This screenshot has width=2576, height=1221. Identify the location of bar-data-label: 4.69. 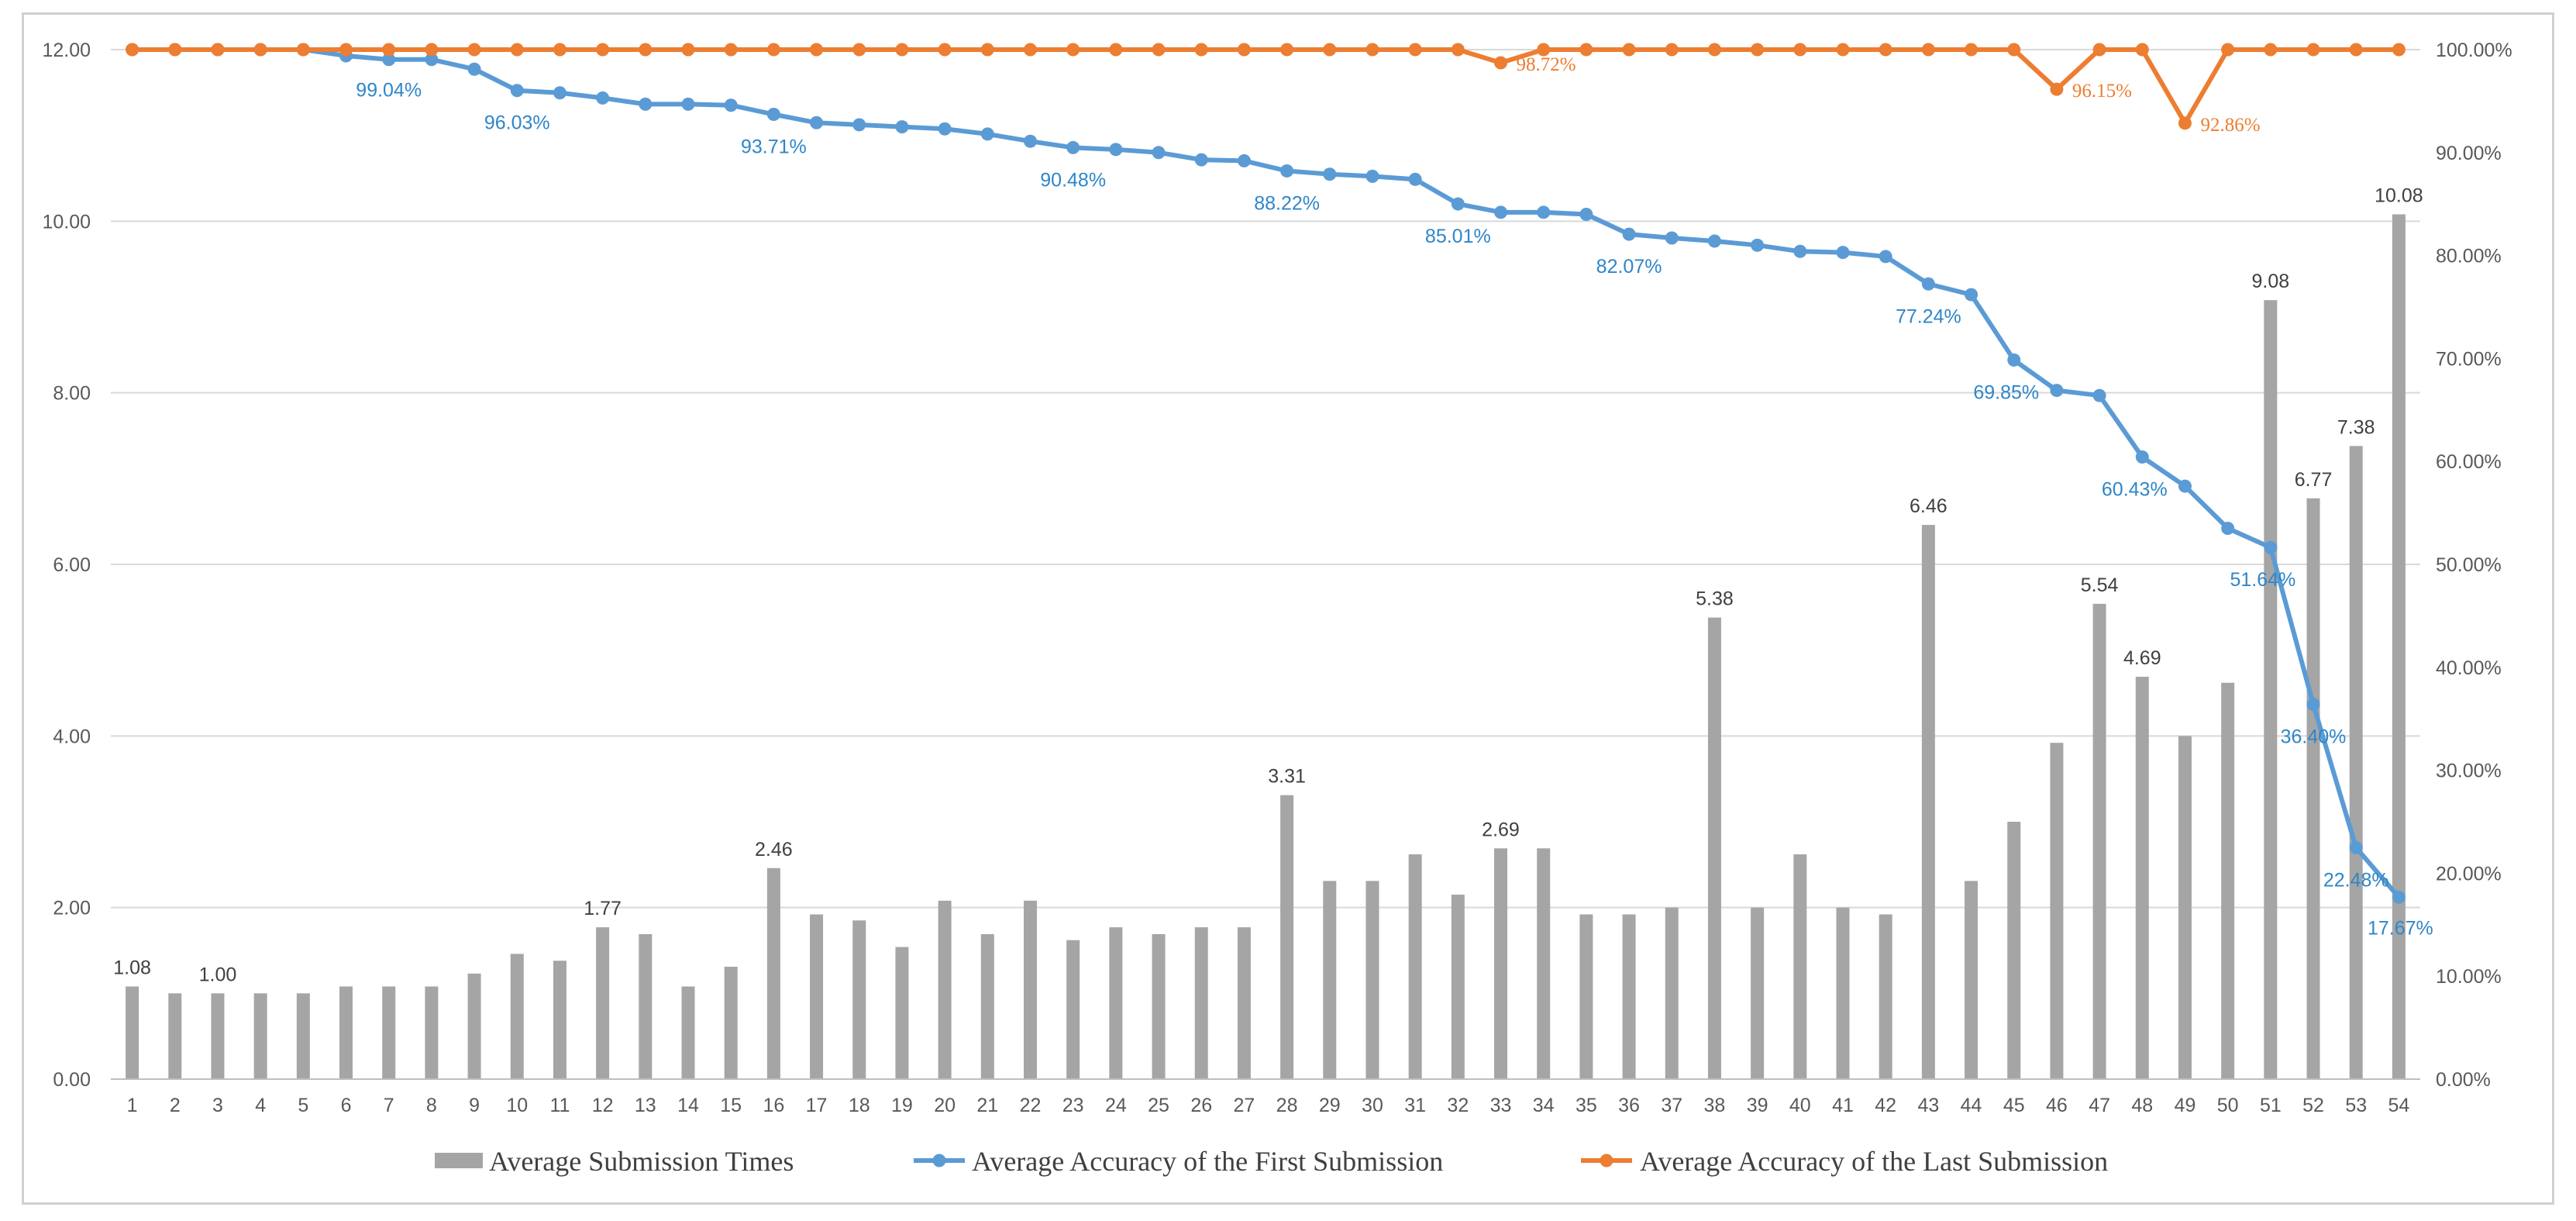
(2142, 658).